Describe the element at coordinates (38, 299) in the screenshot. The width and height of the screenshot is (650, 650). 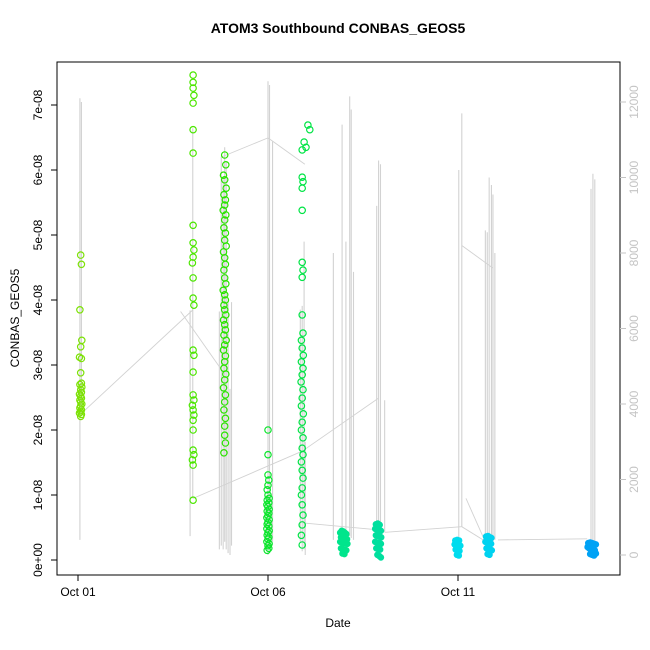
I see `y-left-tick-label: 4e-08` at that location.